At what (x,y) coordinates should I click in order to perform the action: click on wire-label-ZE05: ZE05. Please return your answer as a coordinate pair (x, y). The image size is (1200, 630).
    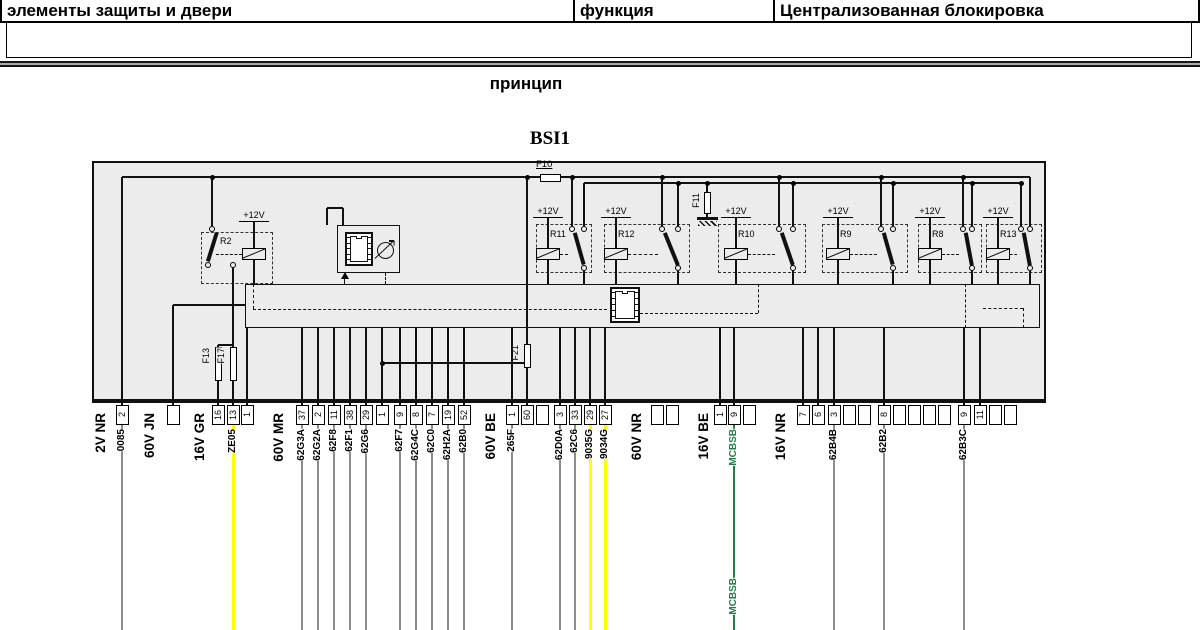
    Looking at the image, I should click on (233, 441).